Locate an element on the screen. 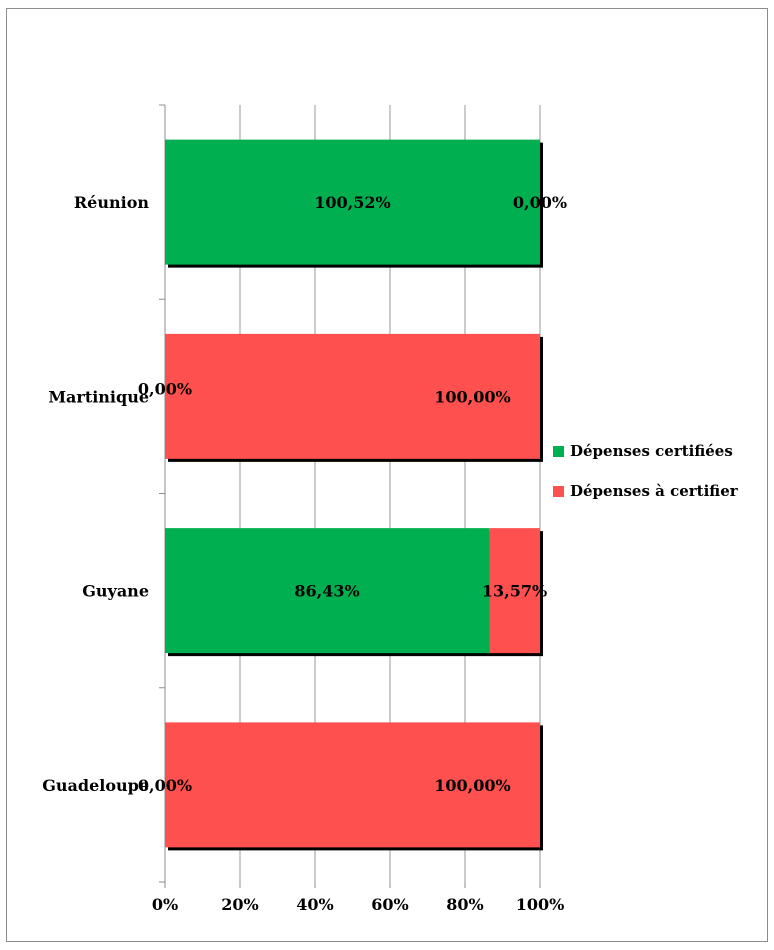  data-label-to-certify-1: 100,00% is located at coordinates (472, 396).